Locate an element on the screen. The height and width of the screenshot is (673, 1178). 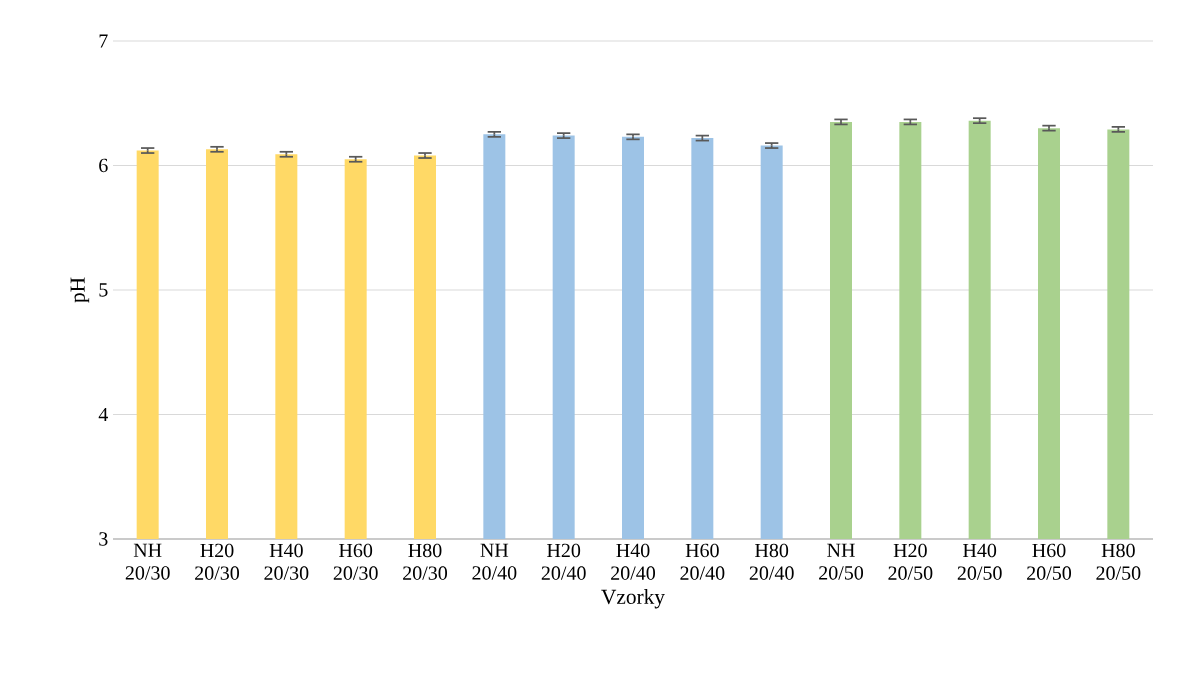
x-tick-label: NH 20/50 is located at coordinates (841, 561).